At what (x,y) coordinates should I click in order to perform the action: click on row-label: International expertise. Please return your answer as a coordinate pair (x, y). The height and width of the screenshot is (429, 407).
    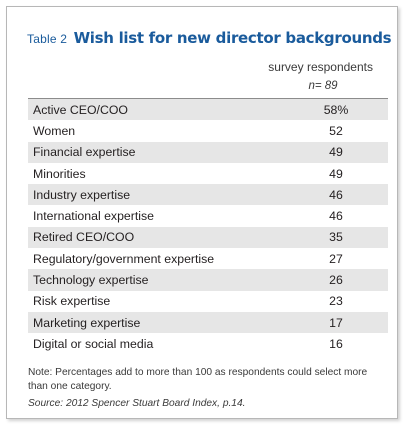
    Looking at the image, I should click on (93, 216).